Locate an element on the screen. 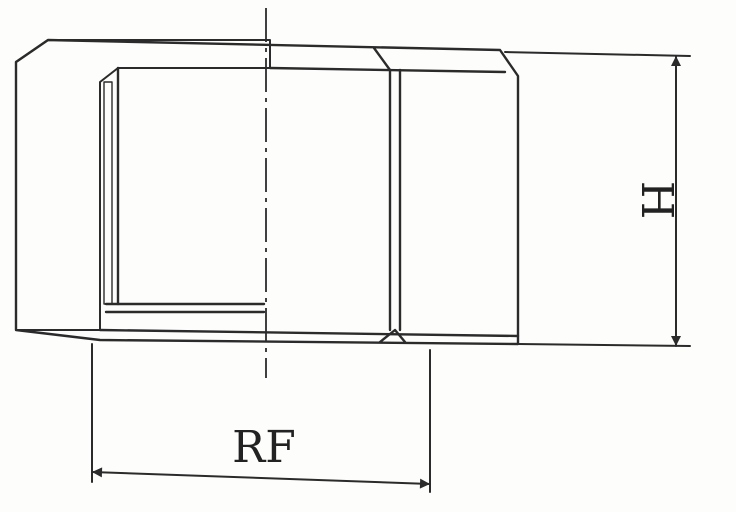 The height and width of the screenshot is (512, 736). width-dimension is located at coordinates (261, 418).